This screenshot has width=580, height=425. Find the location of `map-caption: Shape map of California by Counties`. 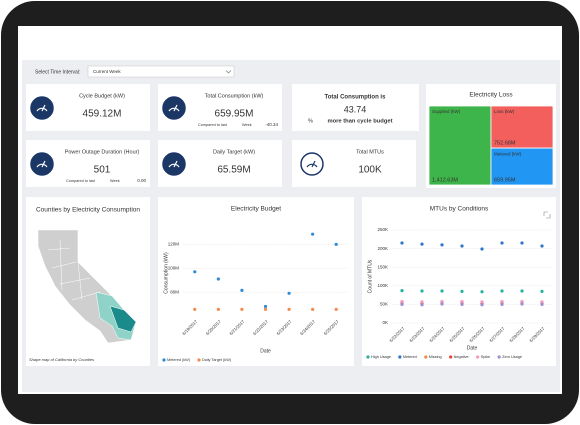

map-caption: Shape map of California by Counties is located at coordinates (61, 359).